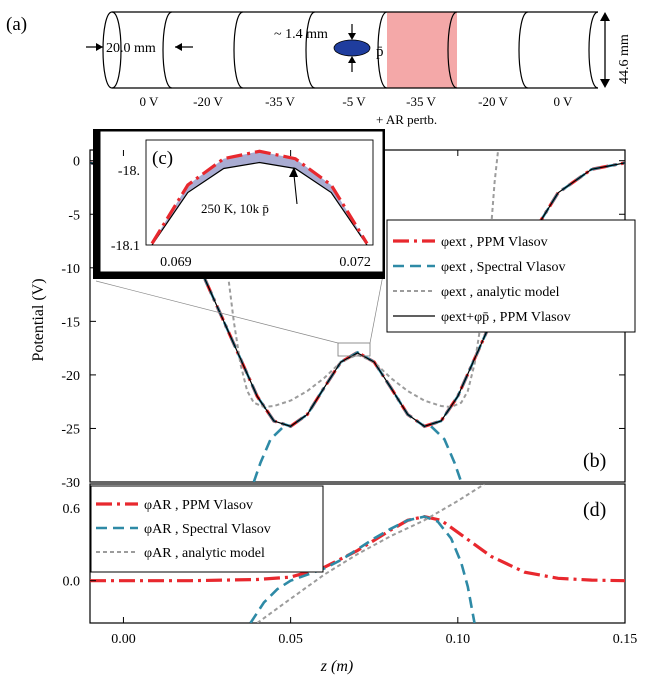 Image resolution: width=654 pixels, height=679 pixels. I want to click on legend-label-d: φAR , Spectral Vlasov, so click(207, 529).